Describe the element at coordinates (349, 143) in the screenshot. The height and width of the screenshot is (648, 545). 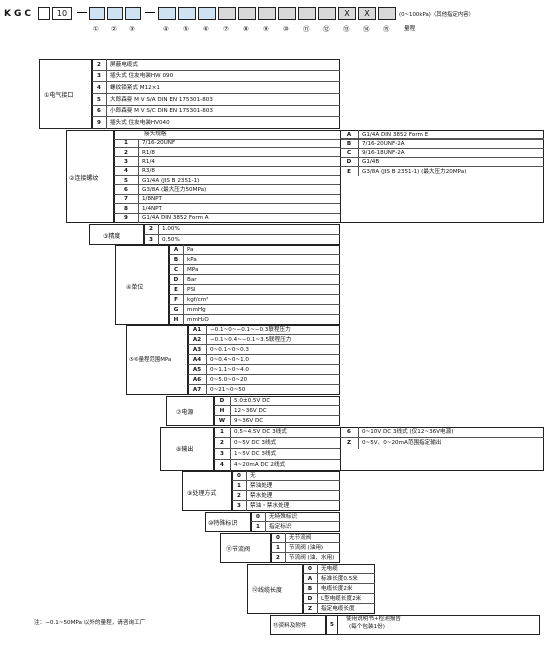
I see `row-code: B` at that location.